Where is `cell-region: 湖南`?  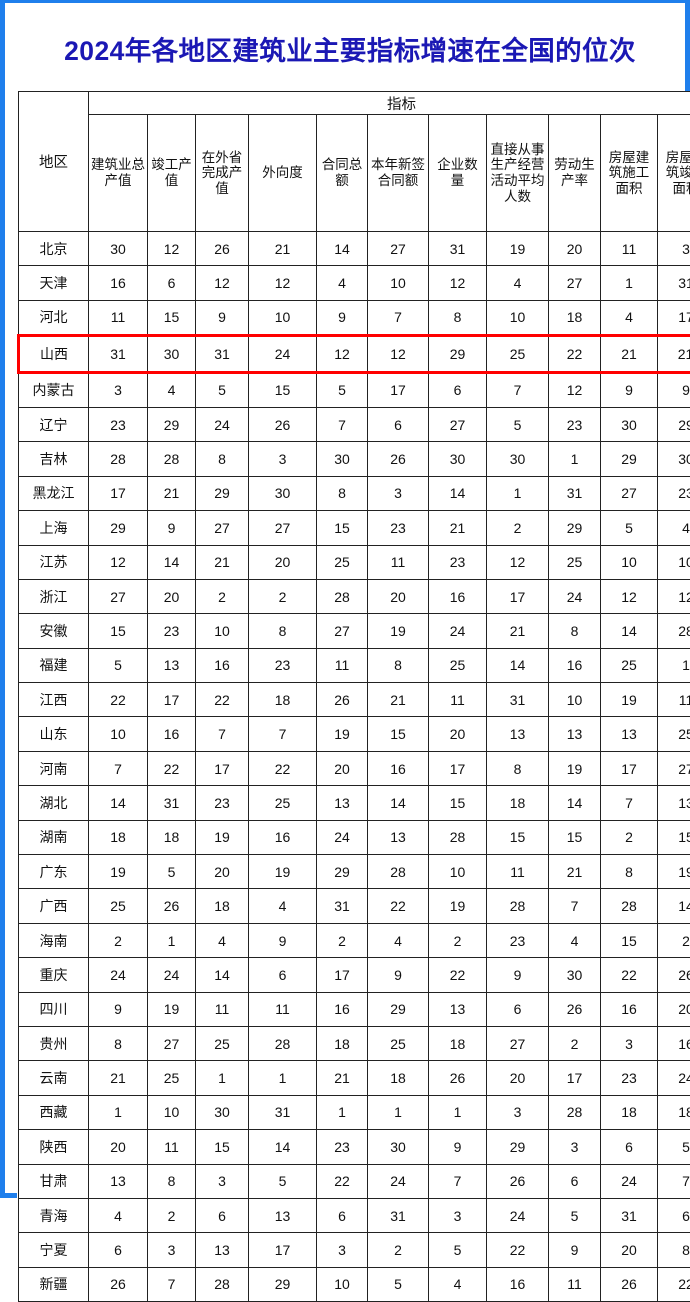
cell-region: 湖南 is located at coordinates (54, 837).